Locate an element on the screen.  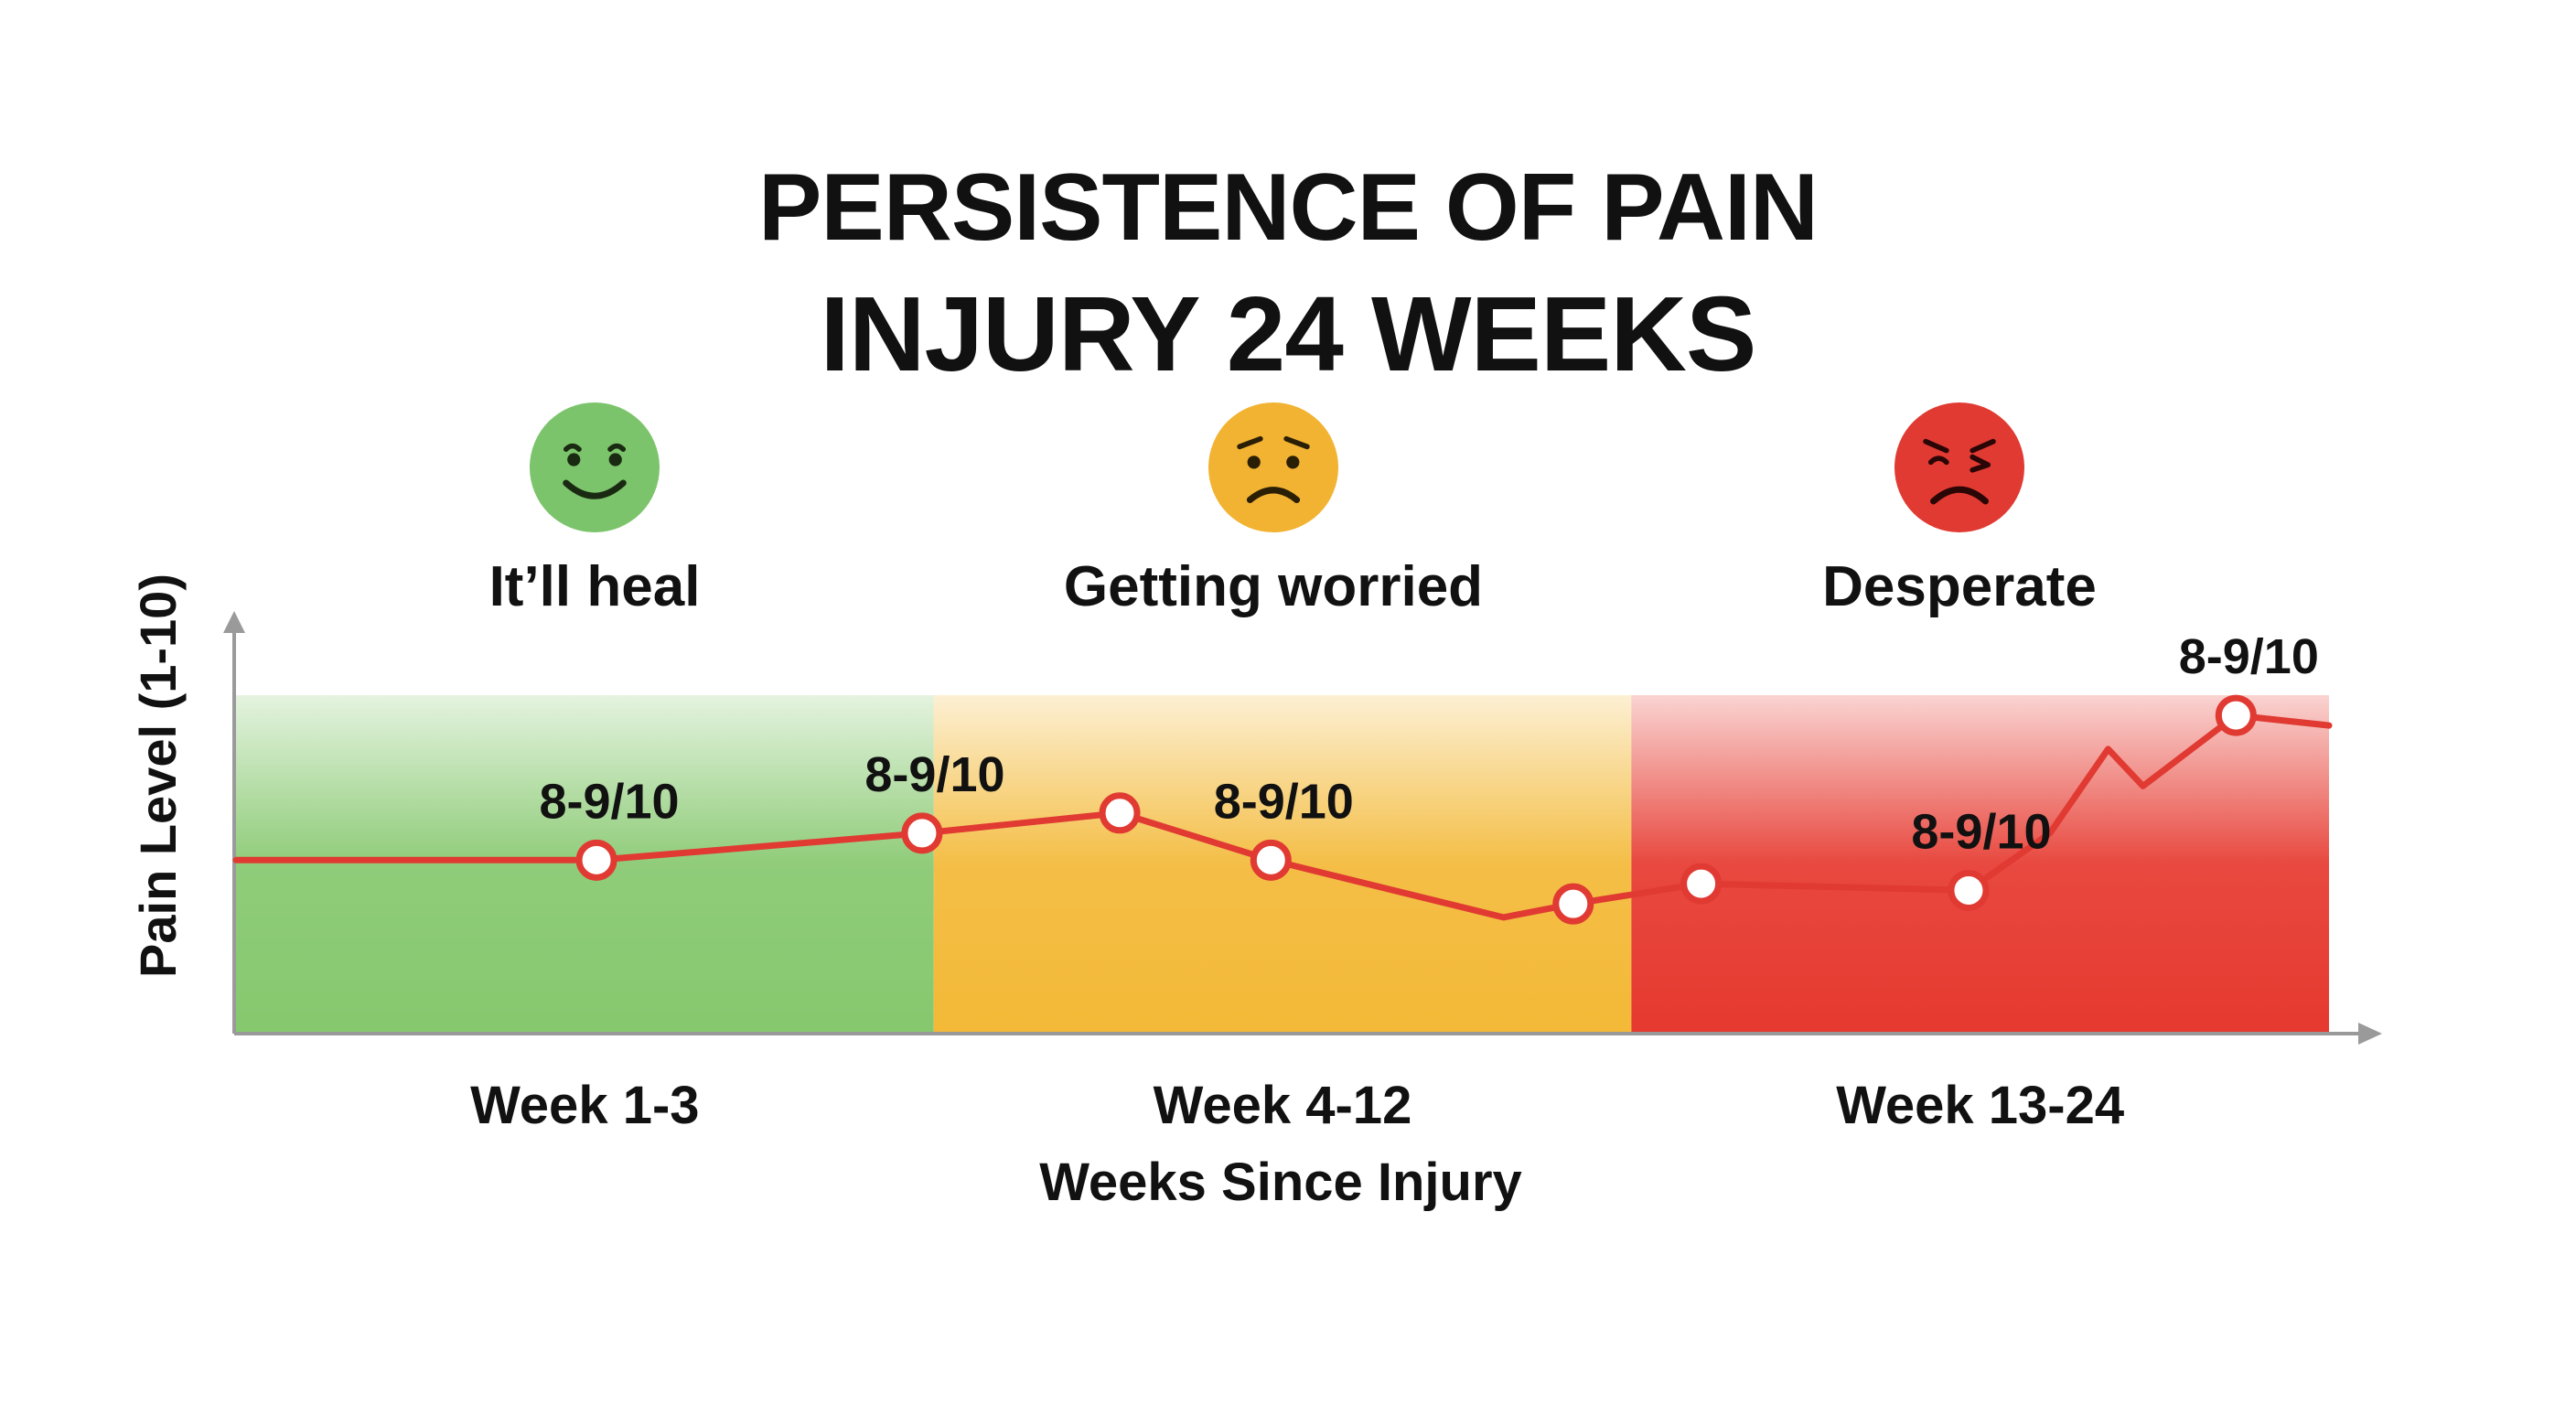
phase-header-healing: It’ll heal is located at coordinates (595, 511).